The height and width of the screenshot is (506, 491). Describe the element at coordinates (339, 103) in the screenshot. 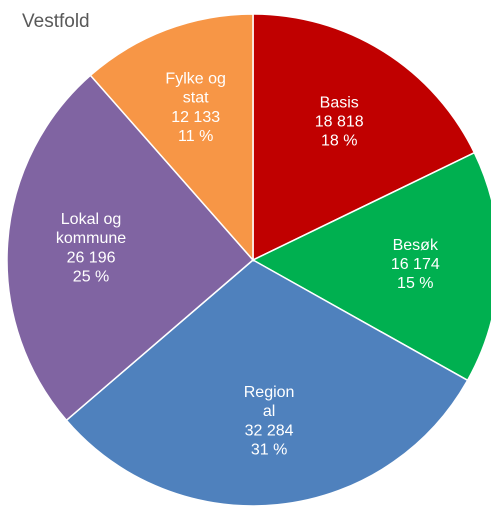

I see `slice-category: Basis` at that location.